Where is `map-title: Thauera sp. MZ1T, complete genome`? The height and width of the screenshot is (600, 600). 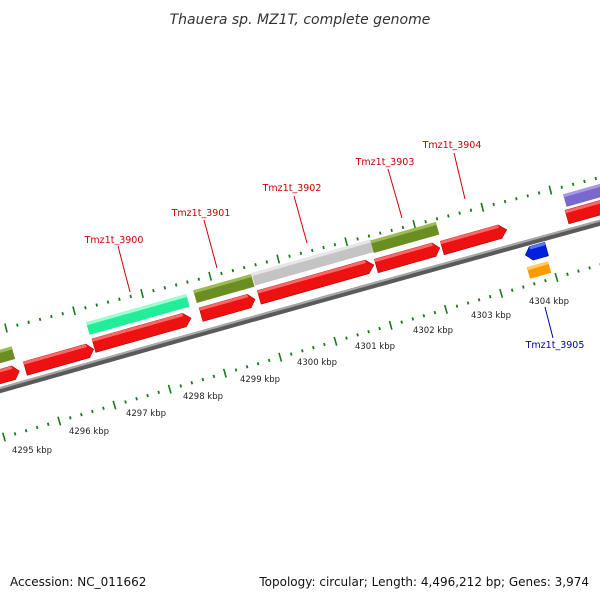
map-title: Thauera sp. MZ1T, complete genome is located at coordinates (300, 20).